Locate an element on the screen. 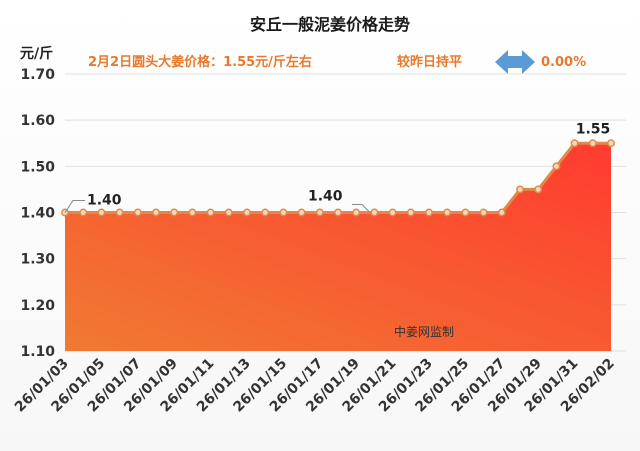 The image size is (640, 451). y-tick-label: 1.10 is located at coordinates (37, 352).